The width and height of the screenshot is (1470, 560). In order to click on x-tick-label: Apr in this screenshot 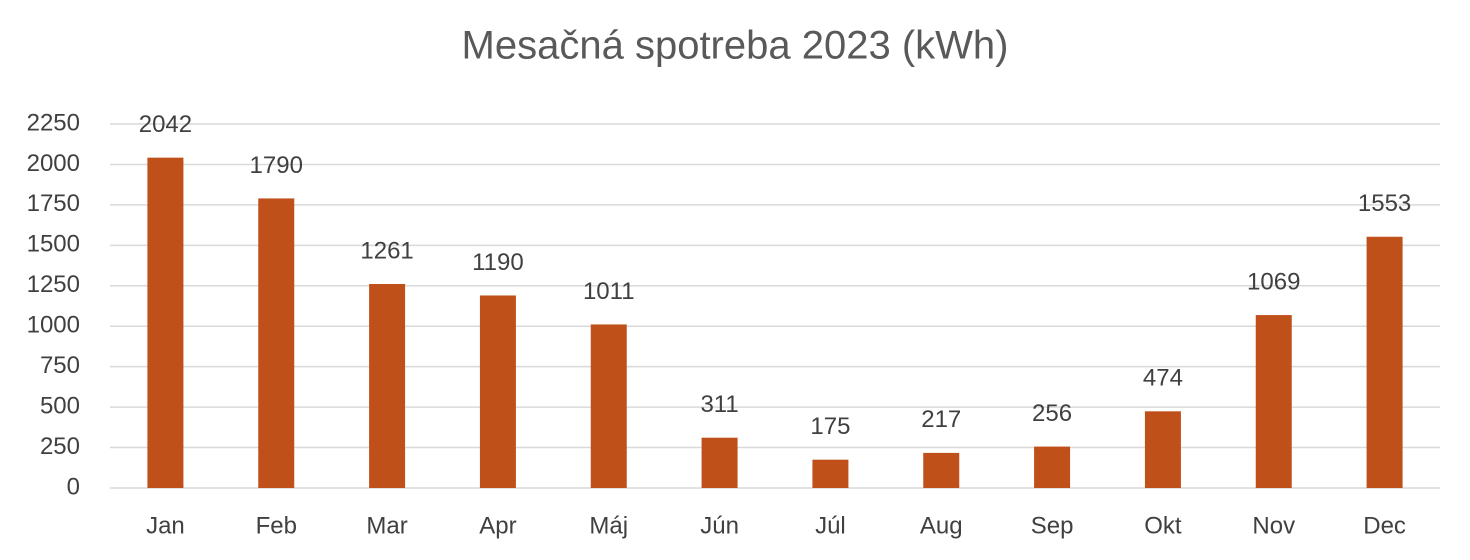, I will do `click(497, 525)`.